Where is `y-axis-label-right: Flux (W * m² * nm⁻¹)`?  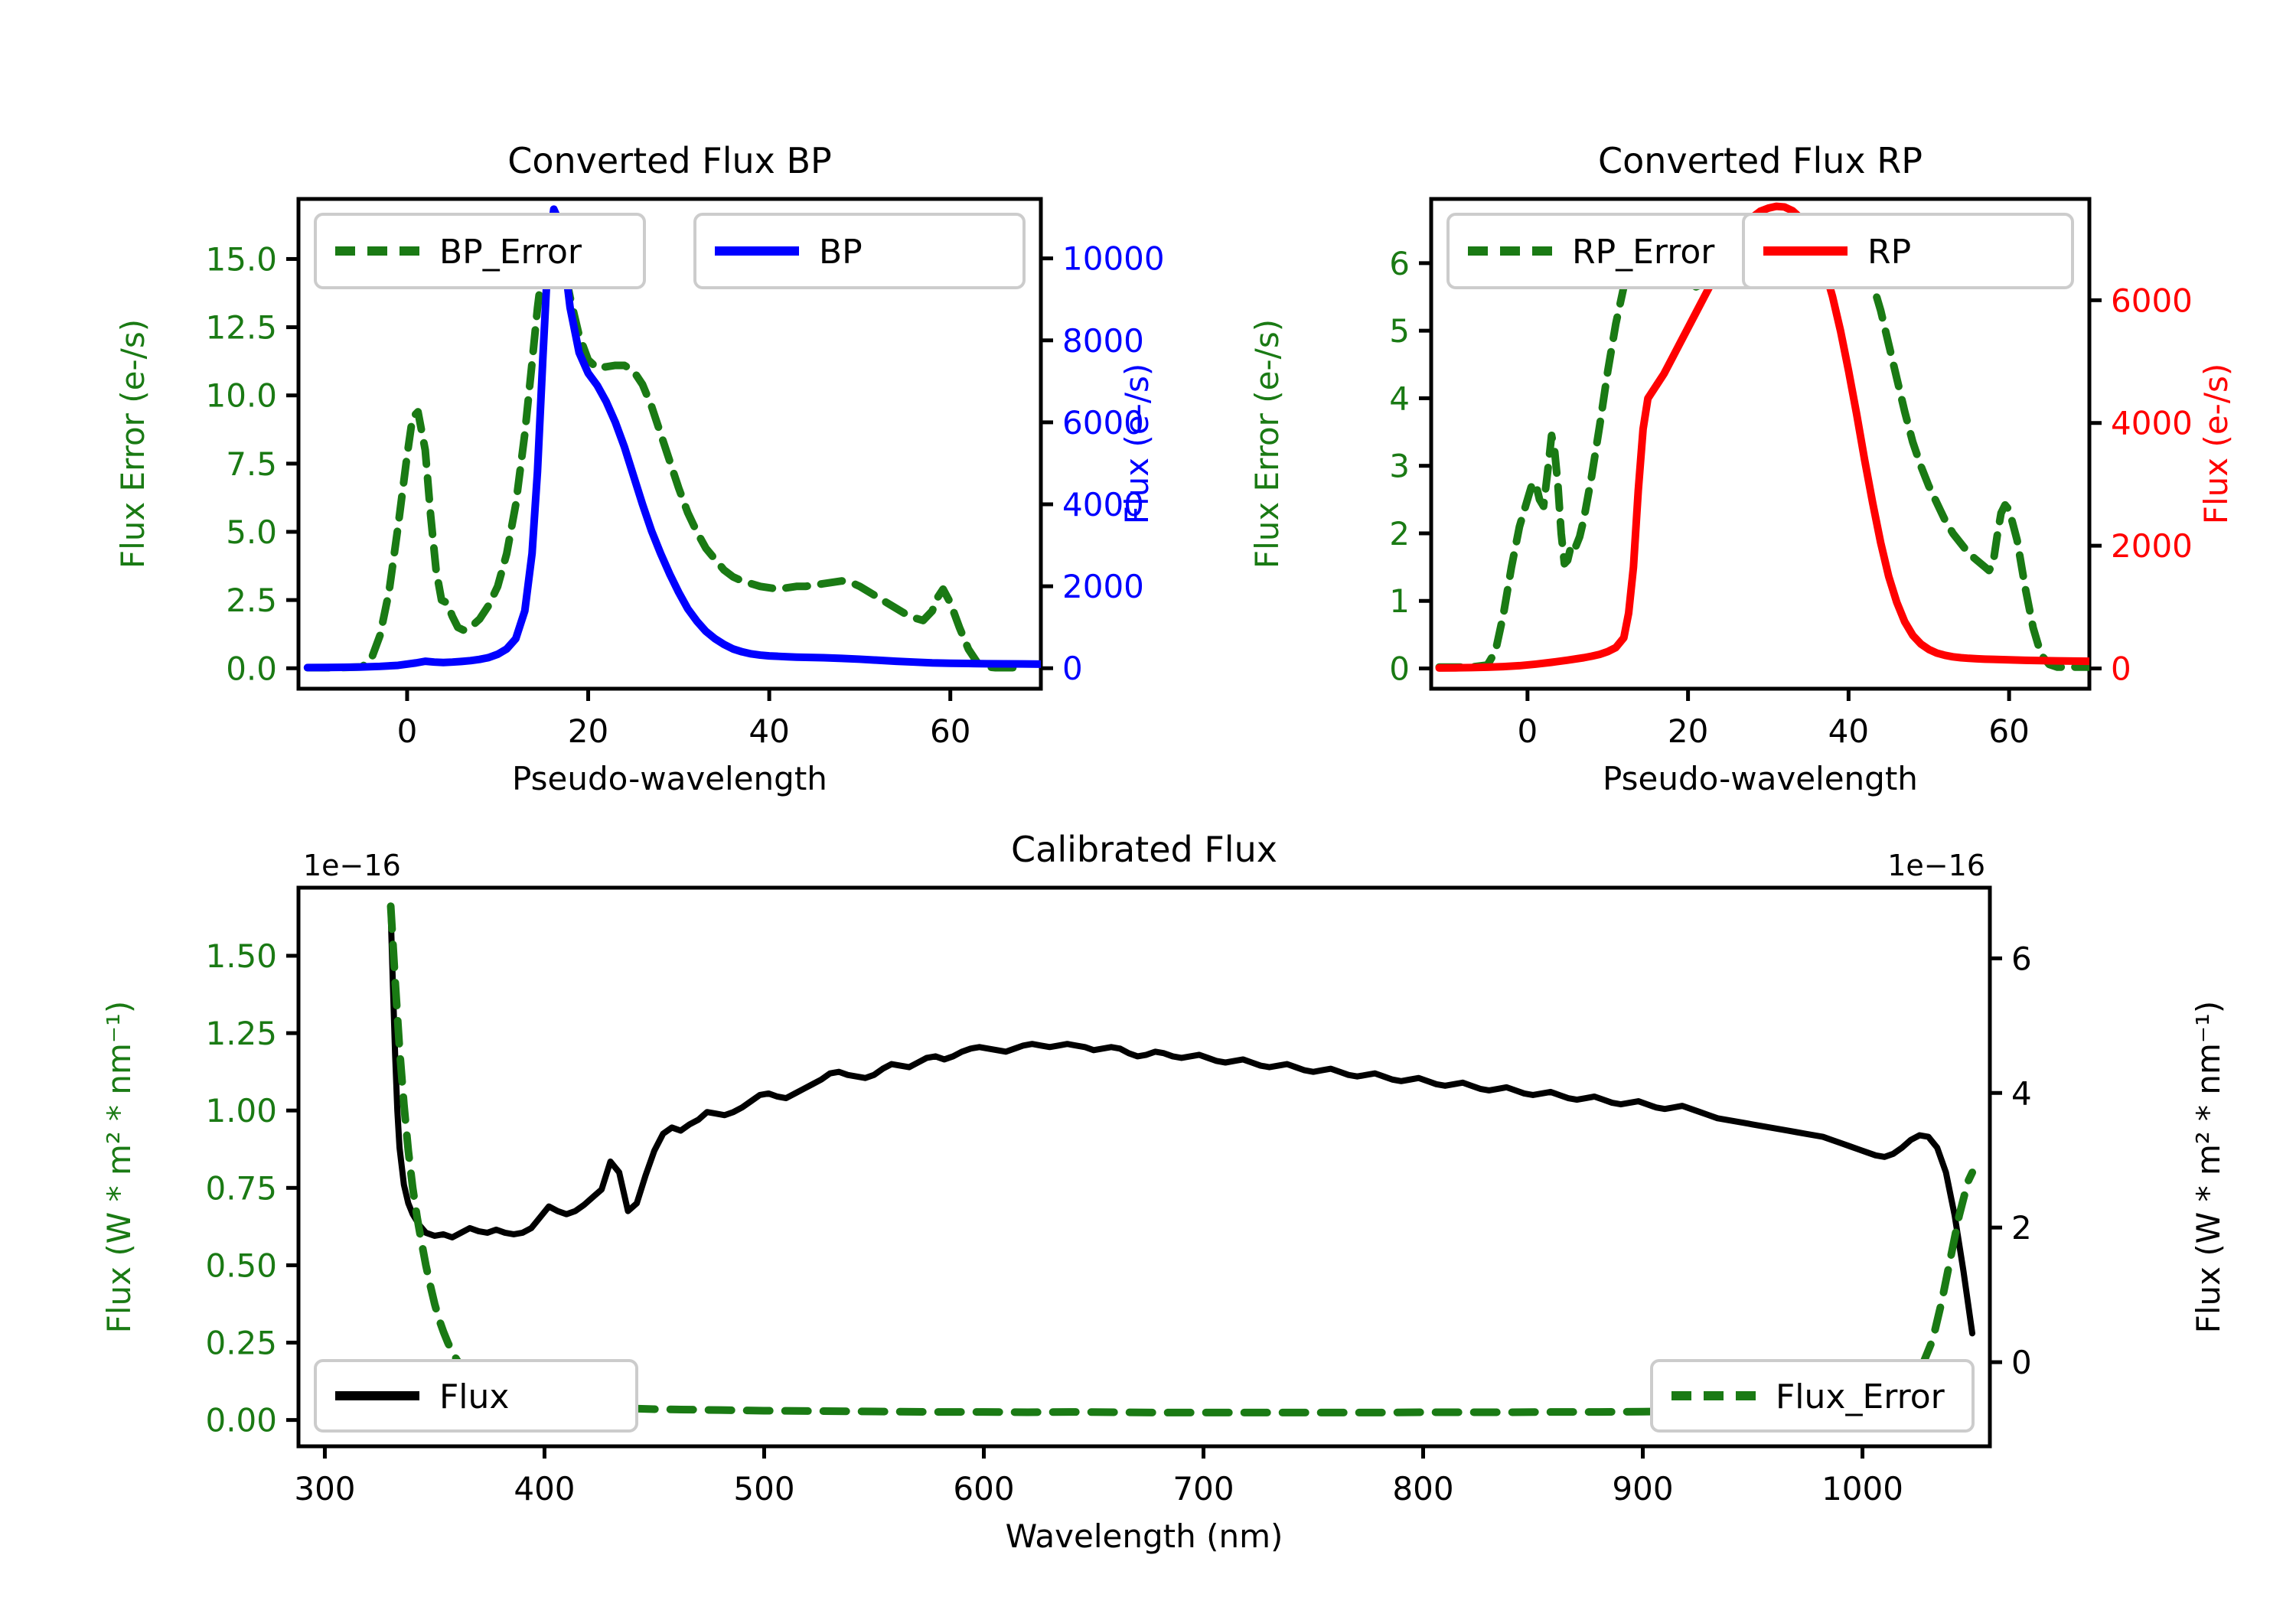
y-axis-label-right: Flux (W * m² * nm⁻¹) is located at coordinates (2208, 1167).